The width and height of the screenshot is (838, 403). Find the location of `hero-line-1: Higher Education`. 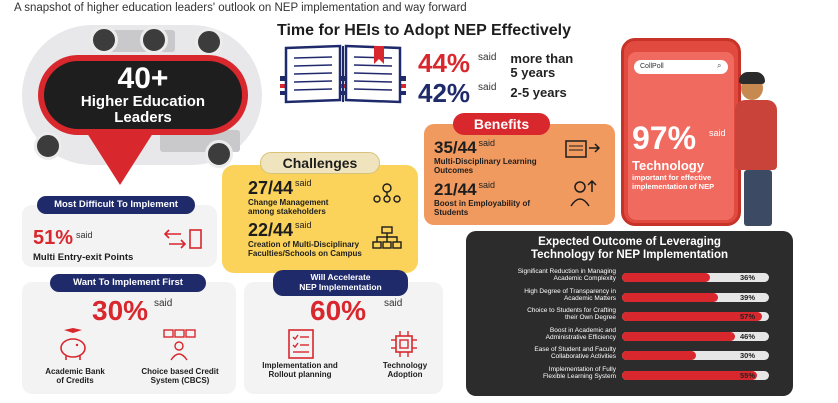

hero-line-1: Higher Education is located at coordinates (143, 101).